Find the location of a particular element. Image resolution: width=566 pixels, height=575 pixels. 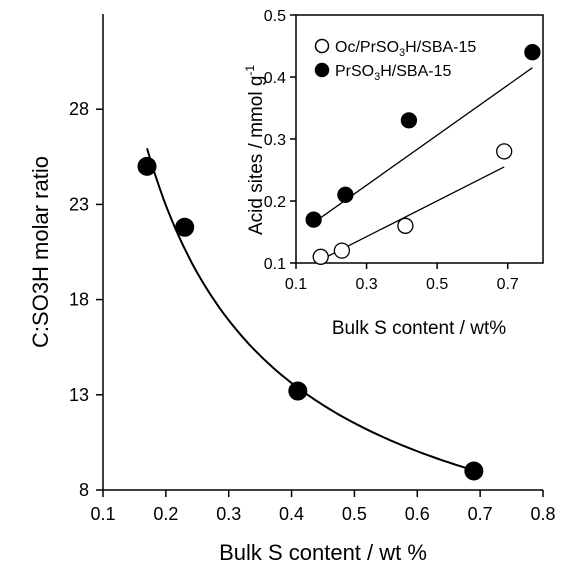

legend-label-oc-part1: Oc/PrSO is located at coordinates (367, 47).